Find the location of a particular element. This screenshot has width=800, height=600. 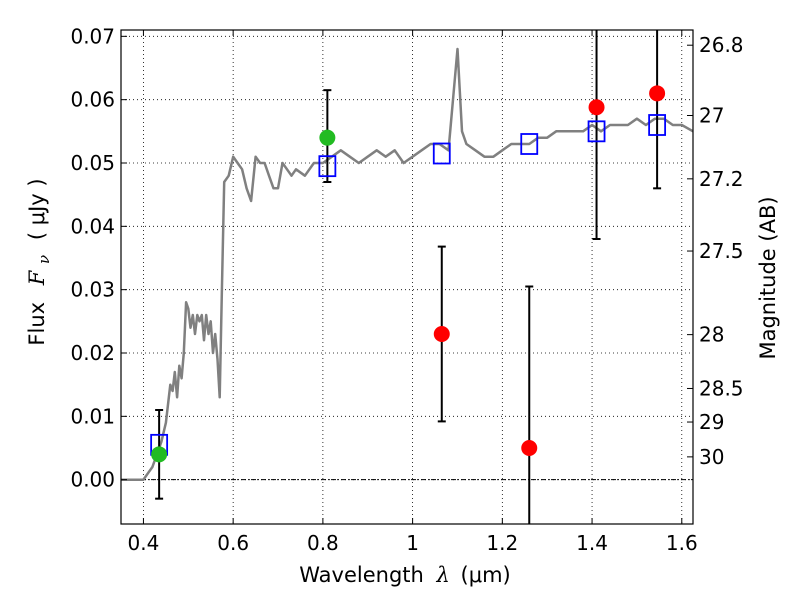

right-tick-label: 28 is located at coordinates (711, 335).